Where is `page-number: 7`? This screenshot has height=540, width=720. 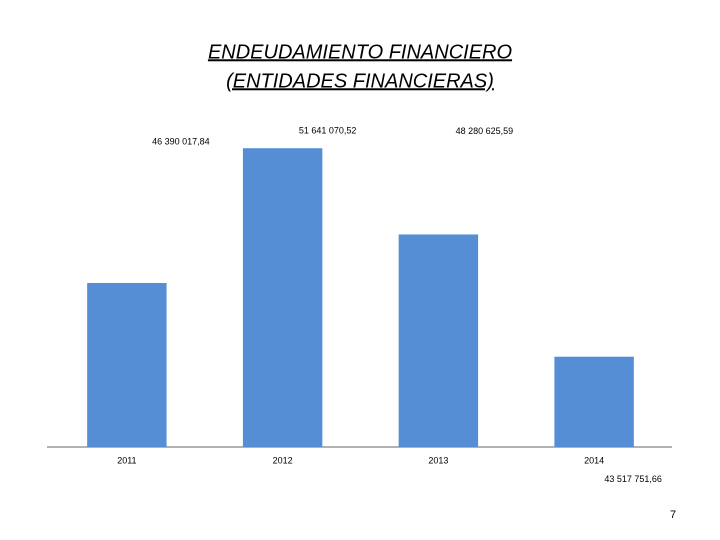 page-number: 7 is located at coordinates (673, 515).